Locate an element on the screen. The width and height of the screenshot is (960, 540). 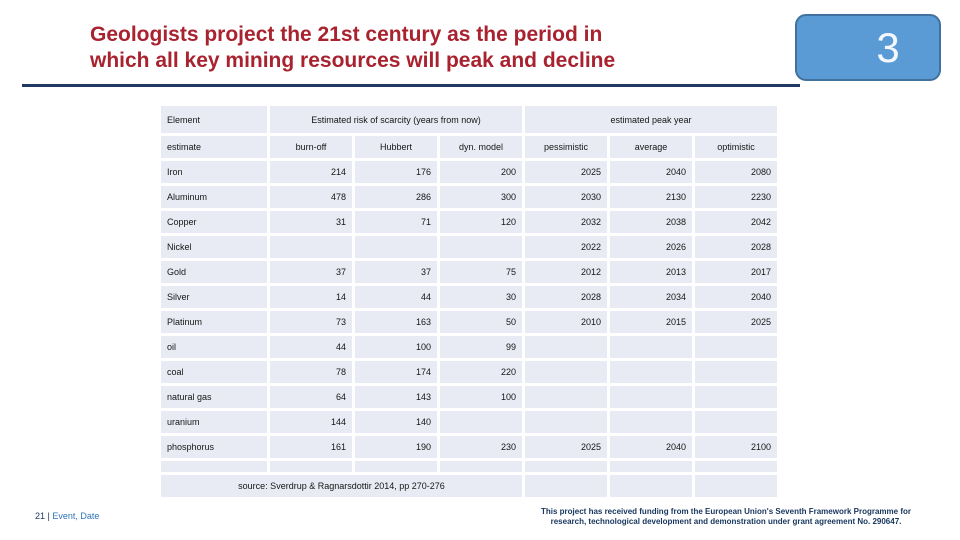
value-cell: 2034 is located at coordinates (651, 297).